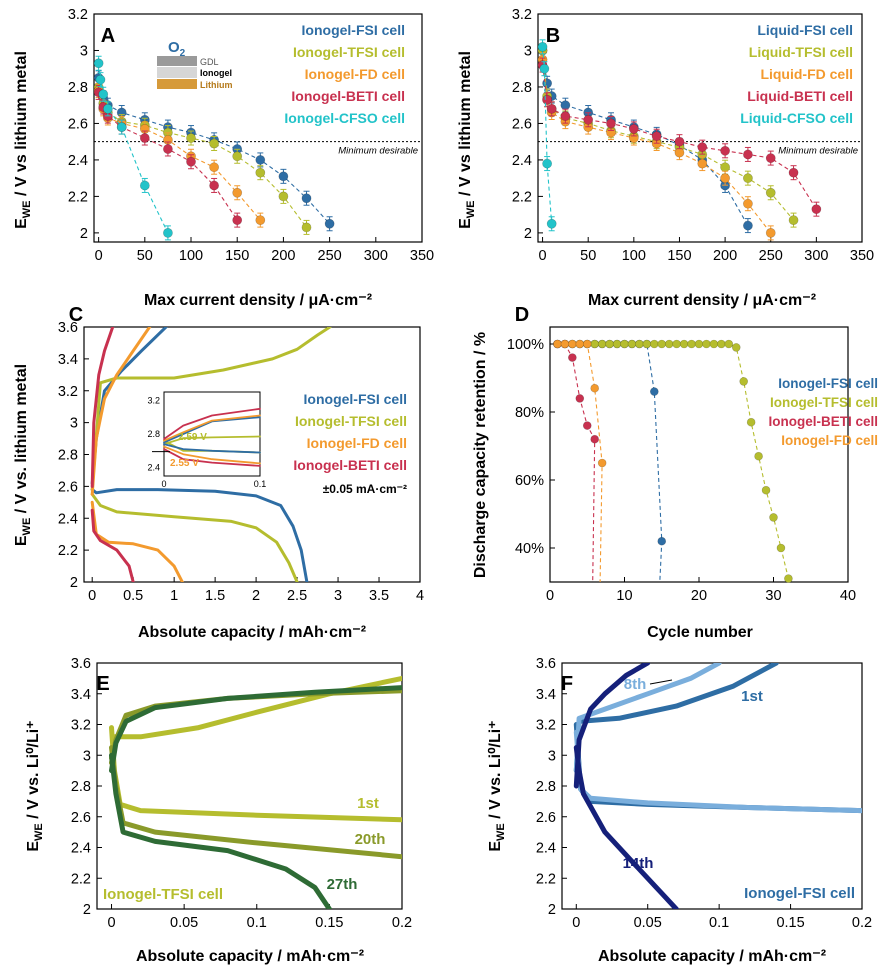  Describe the element at coordinates (209, 62) in the screenshot. I see `gdl-label: GDL` at that location.